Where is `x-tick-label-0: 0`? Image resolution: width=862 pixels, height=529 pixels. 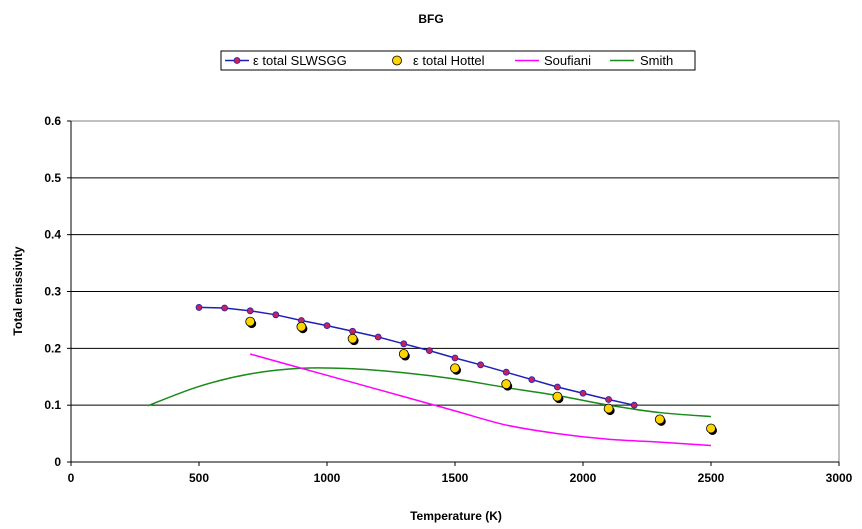 x-tick-label-0: 0 is located at coordinates (71, 478).